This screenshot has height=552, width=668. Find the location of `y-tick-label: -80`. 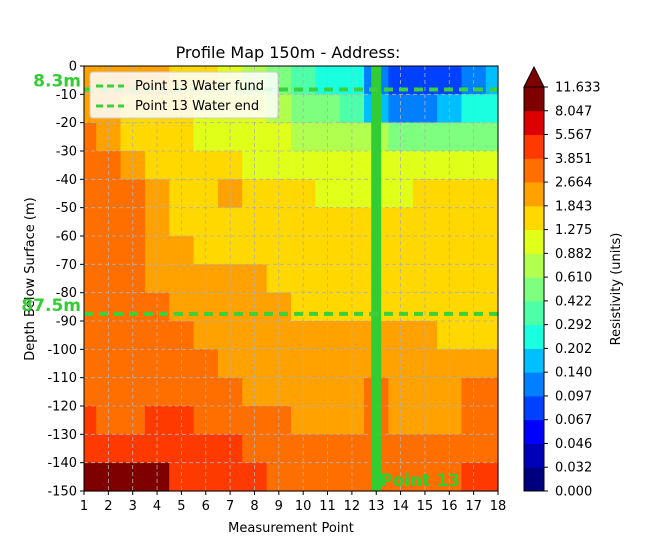

y-tick-label: -80 is located at coordinates (66, 293).